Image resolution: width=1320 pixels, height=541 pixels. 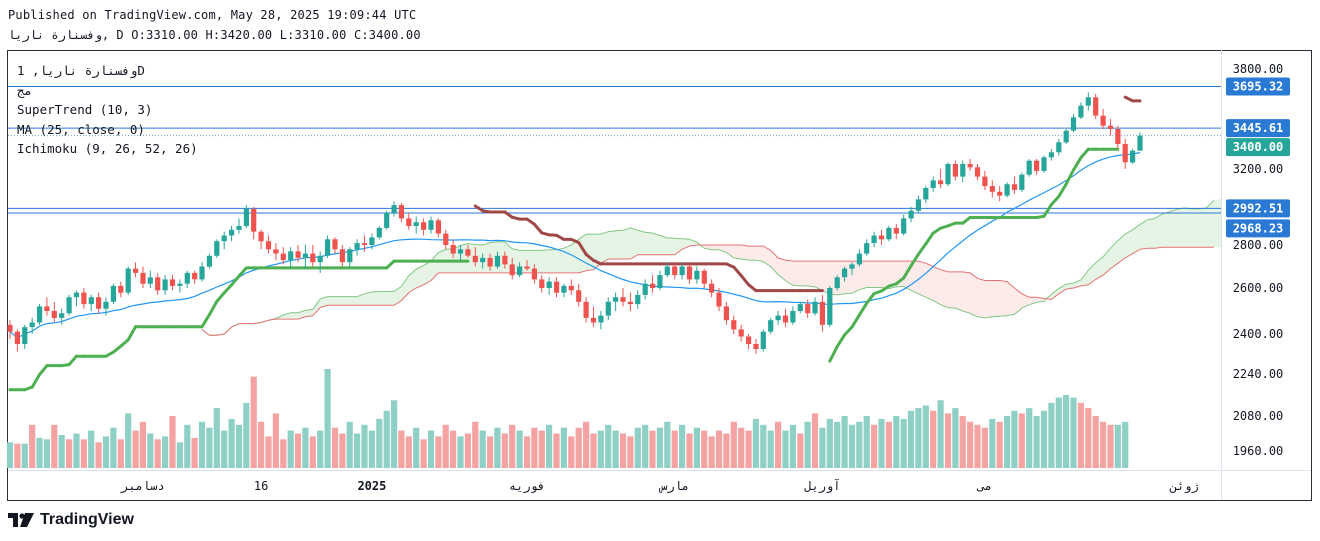 What do you see at coordinates (85, 109) in the screenshot?
I see `legend-supertrend: SuperTrend (10, 3)` at bounding box center [85, 109].